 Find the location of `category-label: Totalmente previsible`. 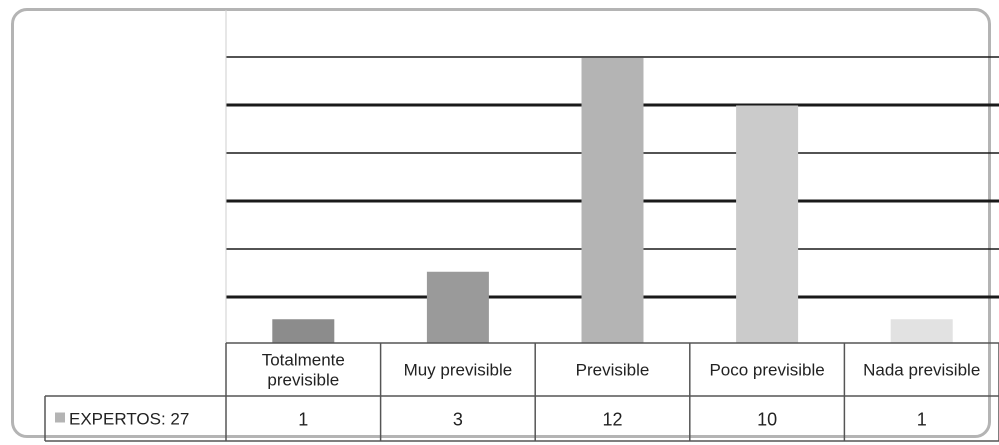

category-label: Totalmente previsible is located at coordinates (303, 370).